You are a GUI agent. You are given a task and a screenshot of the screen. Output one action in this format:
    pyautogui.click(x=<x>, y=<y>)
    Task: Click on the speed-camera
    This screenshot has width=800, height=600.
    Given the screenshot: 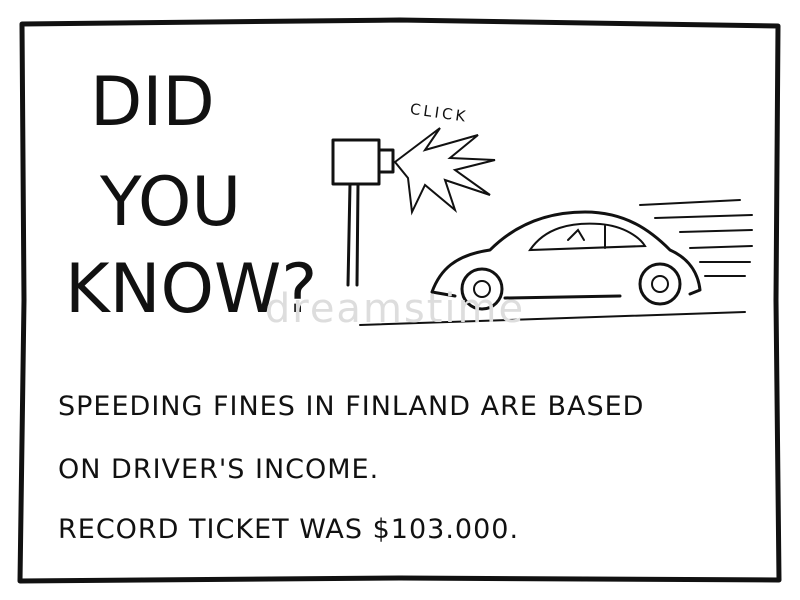 What is the action you would take?
    pyautogui.click(x=413, y=207)
    